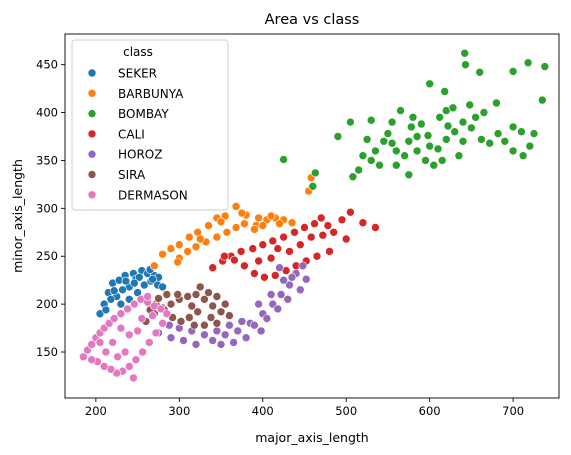 This screenshot has height=455, width=571. I want to click on x-axis-ticks: 200 300 400 500 600 700, so click(304, 408).